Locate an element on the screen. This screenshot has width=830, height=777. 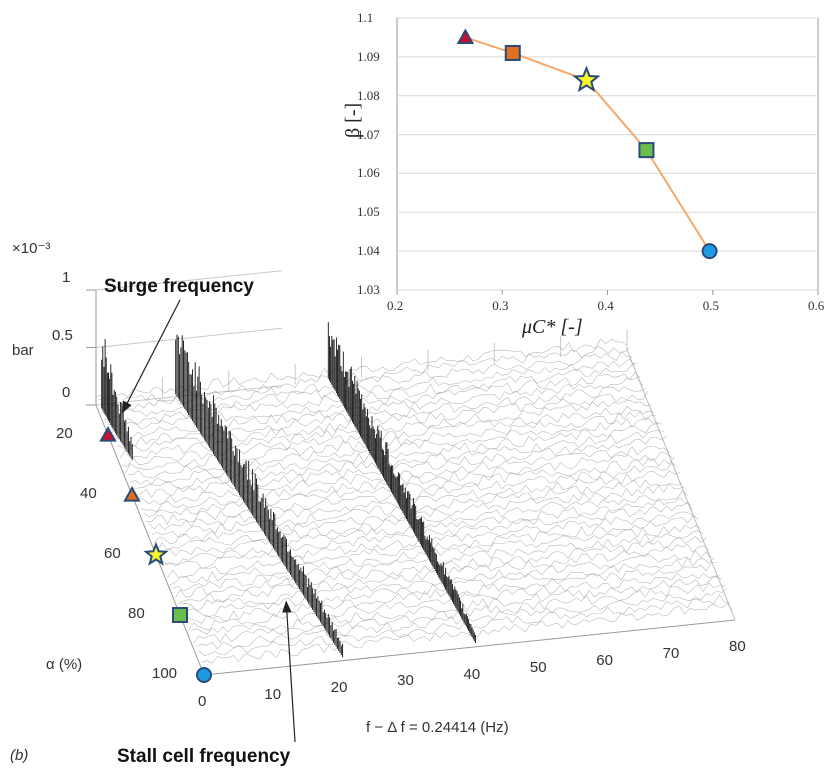
panel-label: (b) is located at coordinates (19, 755).